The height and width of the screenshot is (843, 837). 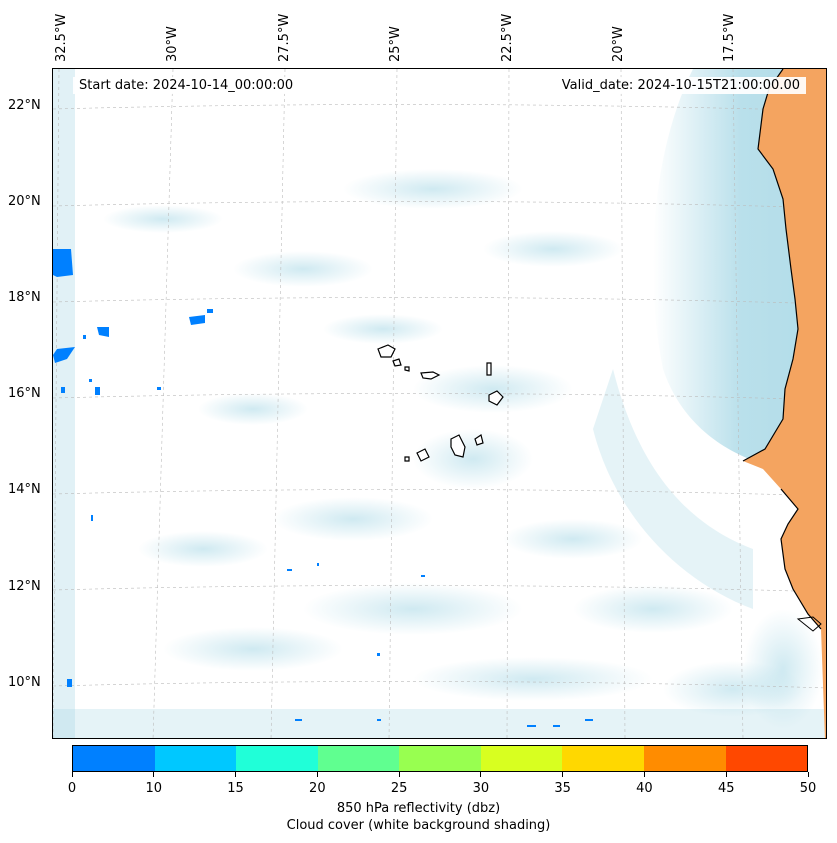 What do you see at coordinates (284, 37) in the screenshot?
I see `lon-label-27-5w: 27.5°W` at bounding box center [284, 37].